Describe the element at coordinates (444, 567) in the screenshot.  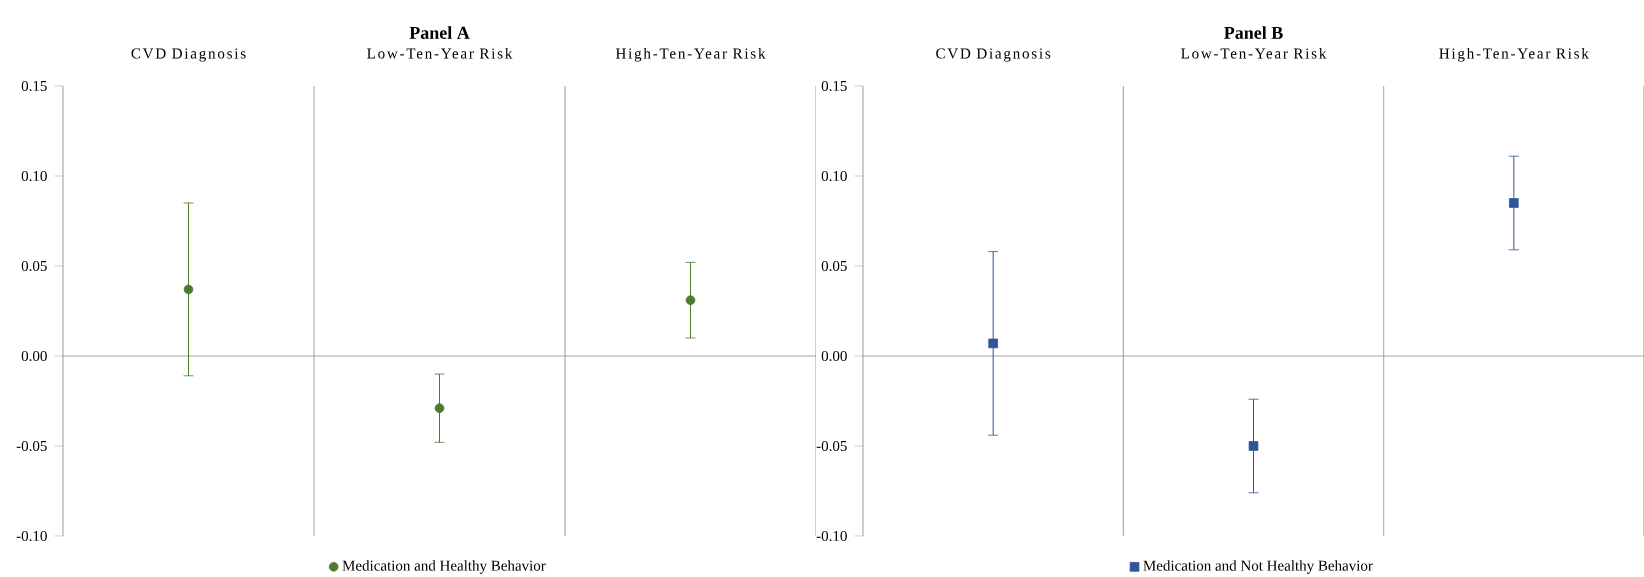
I see `legend-label: Medication and Healthy Behavior` at that location.